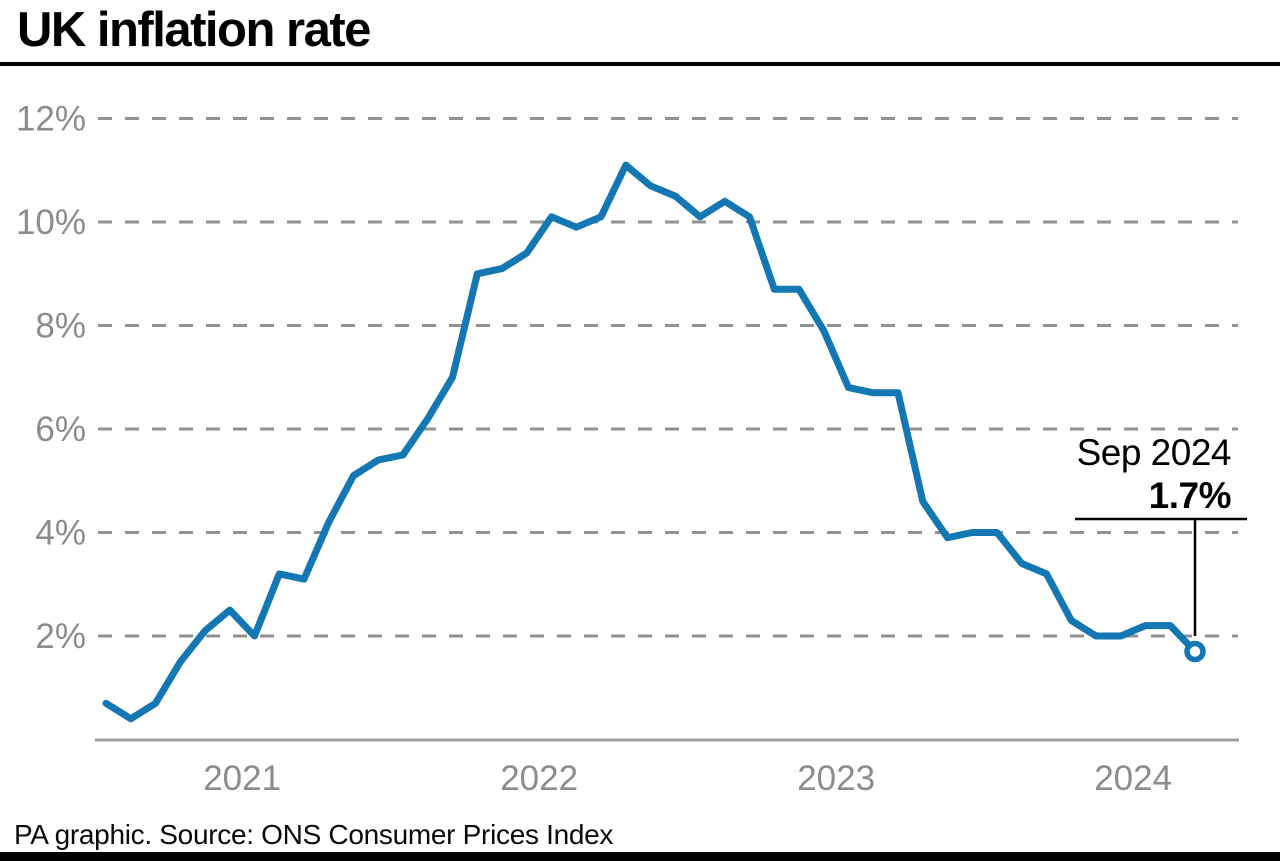 The image size is (1280, 861). Describe the element at coordinates (51, 222) in the screenshot. I see `y-tick-label: 10%` at that location.